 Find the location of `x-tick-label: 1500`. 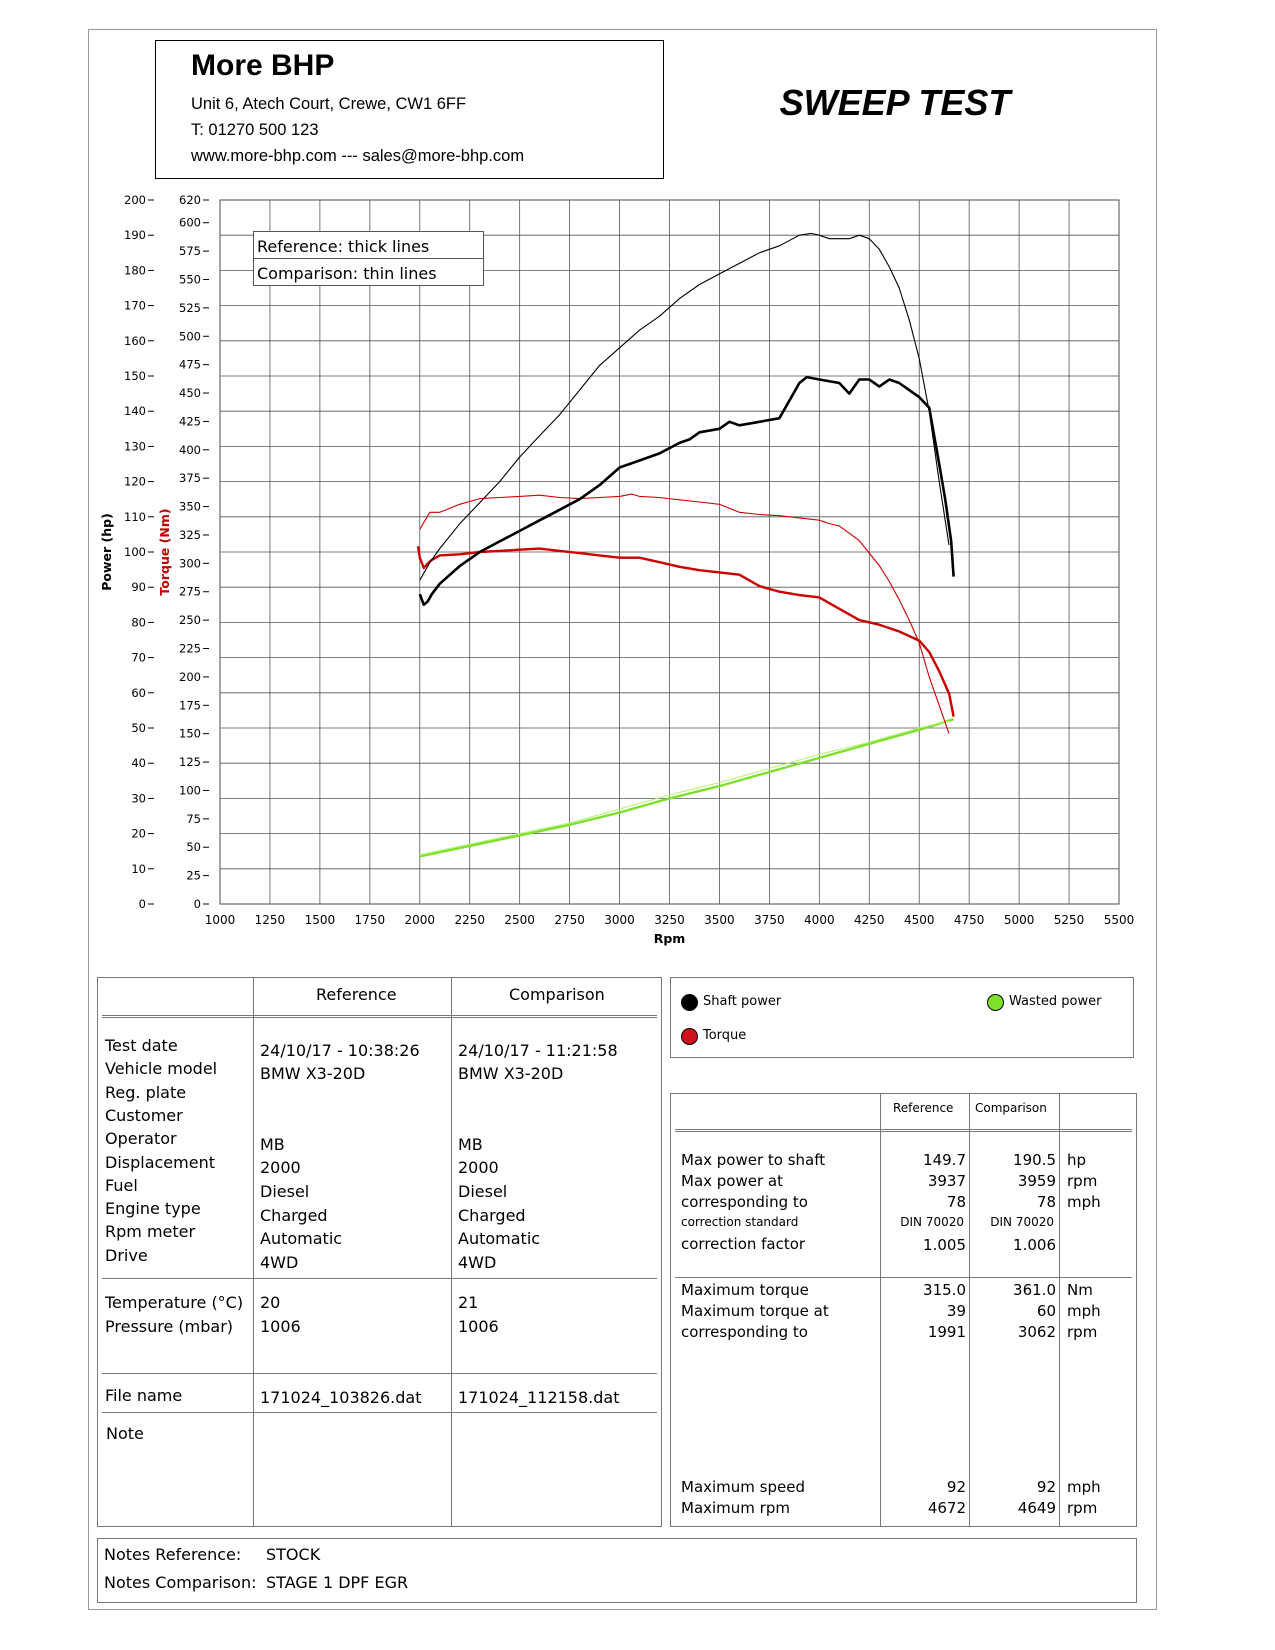

x-tick-label: 1500 is located at coordinates (320, 920).